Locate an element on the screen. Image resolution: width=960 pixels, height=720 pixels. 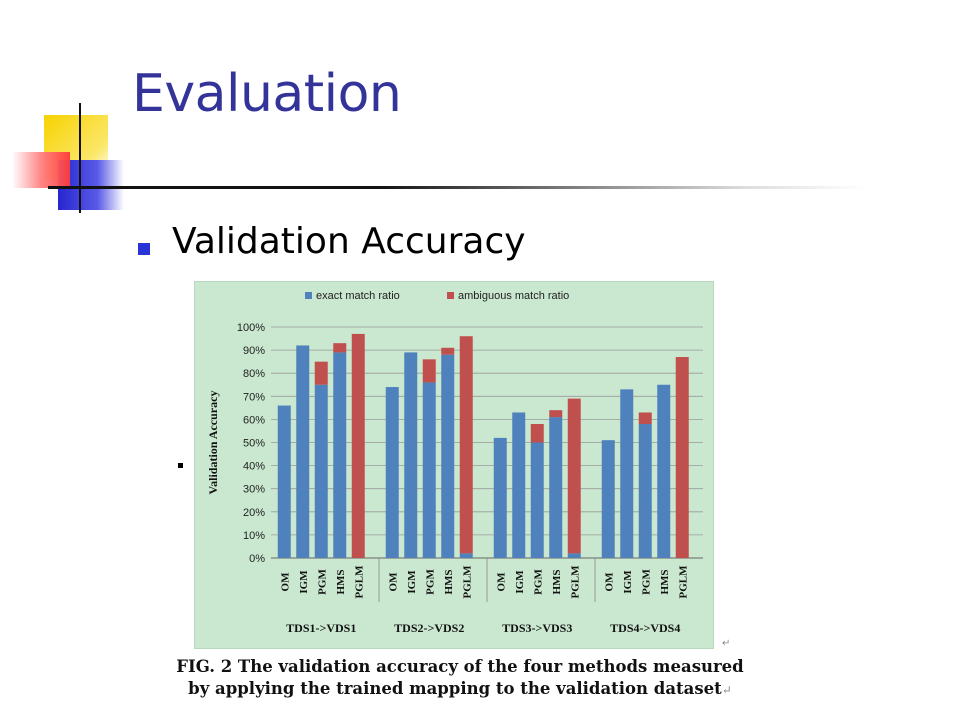
y-tick-label: 60% is located at coordinates (254, 420).